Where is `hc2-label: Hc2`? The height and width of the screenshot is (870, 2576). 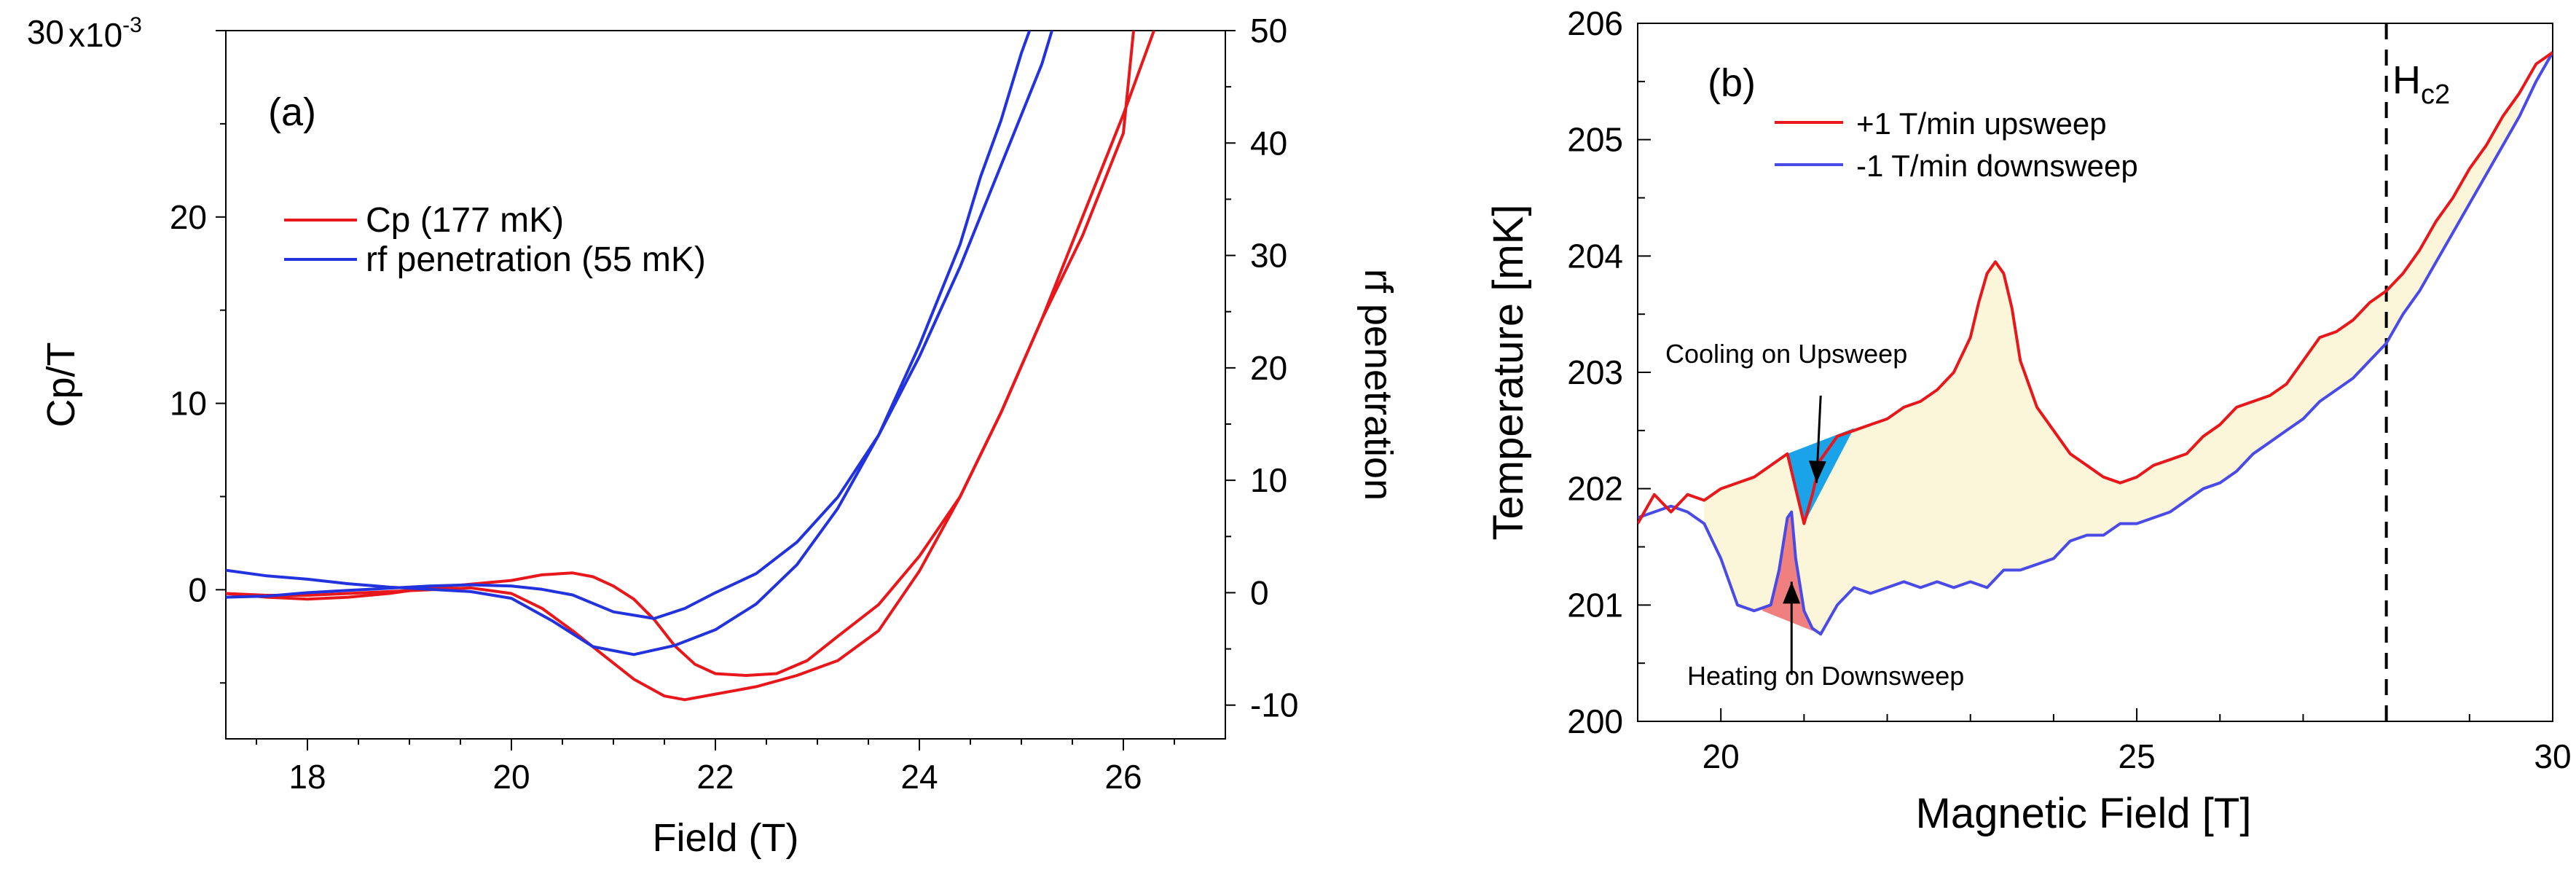
hc2-label: Hc2 is located at coordinates (2421, 84).